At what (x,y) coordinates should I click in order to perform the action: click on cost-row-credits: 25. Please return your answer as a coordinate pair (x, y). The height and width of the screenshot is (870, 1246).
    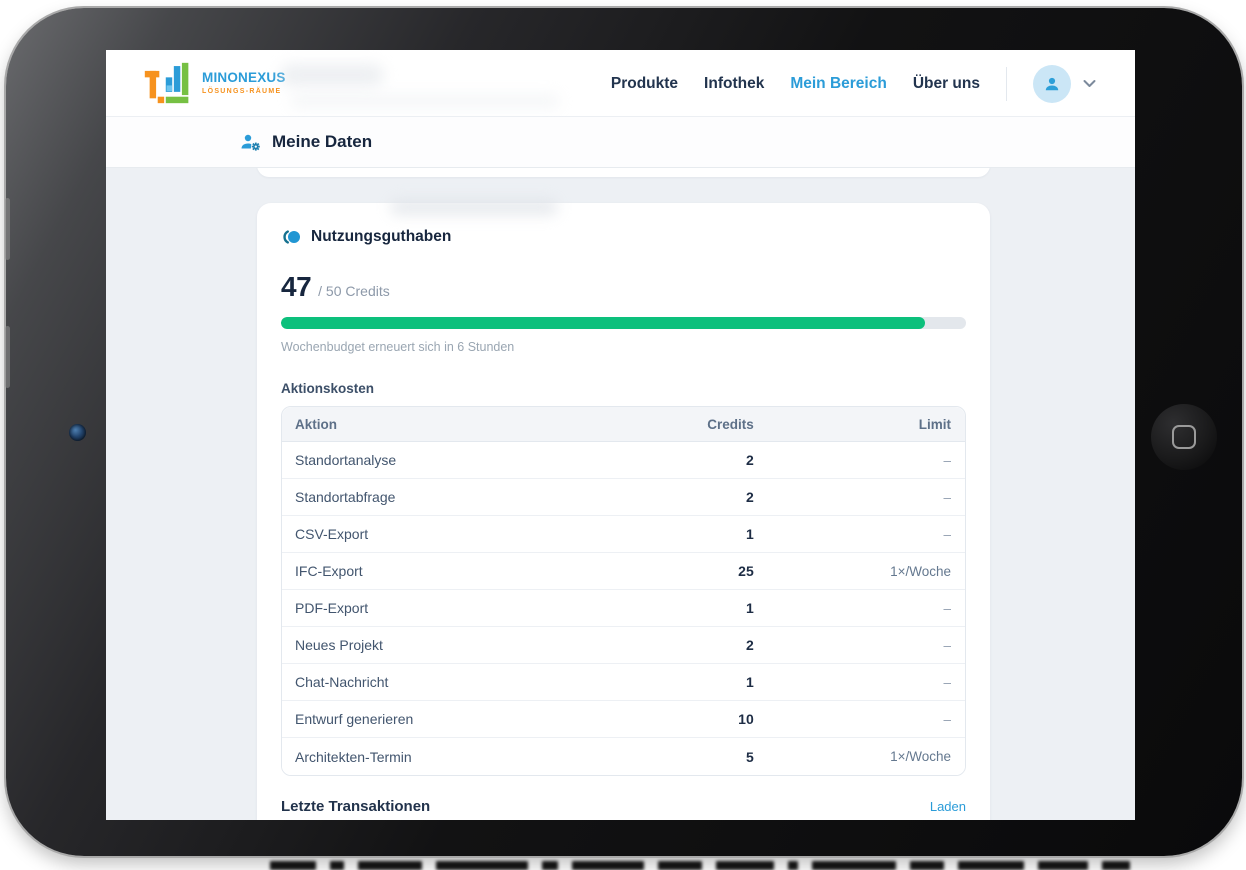
    Looking at the image, I should click on (715, 571).